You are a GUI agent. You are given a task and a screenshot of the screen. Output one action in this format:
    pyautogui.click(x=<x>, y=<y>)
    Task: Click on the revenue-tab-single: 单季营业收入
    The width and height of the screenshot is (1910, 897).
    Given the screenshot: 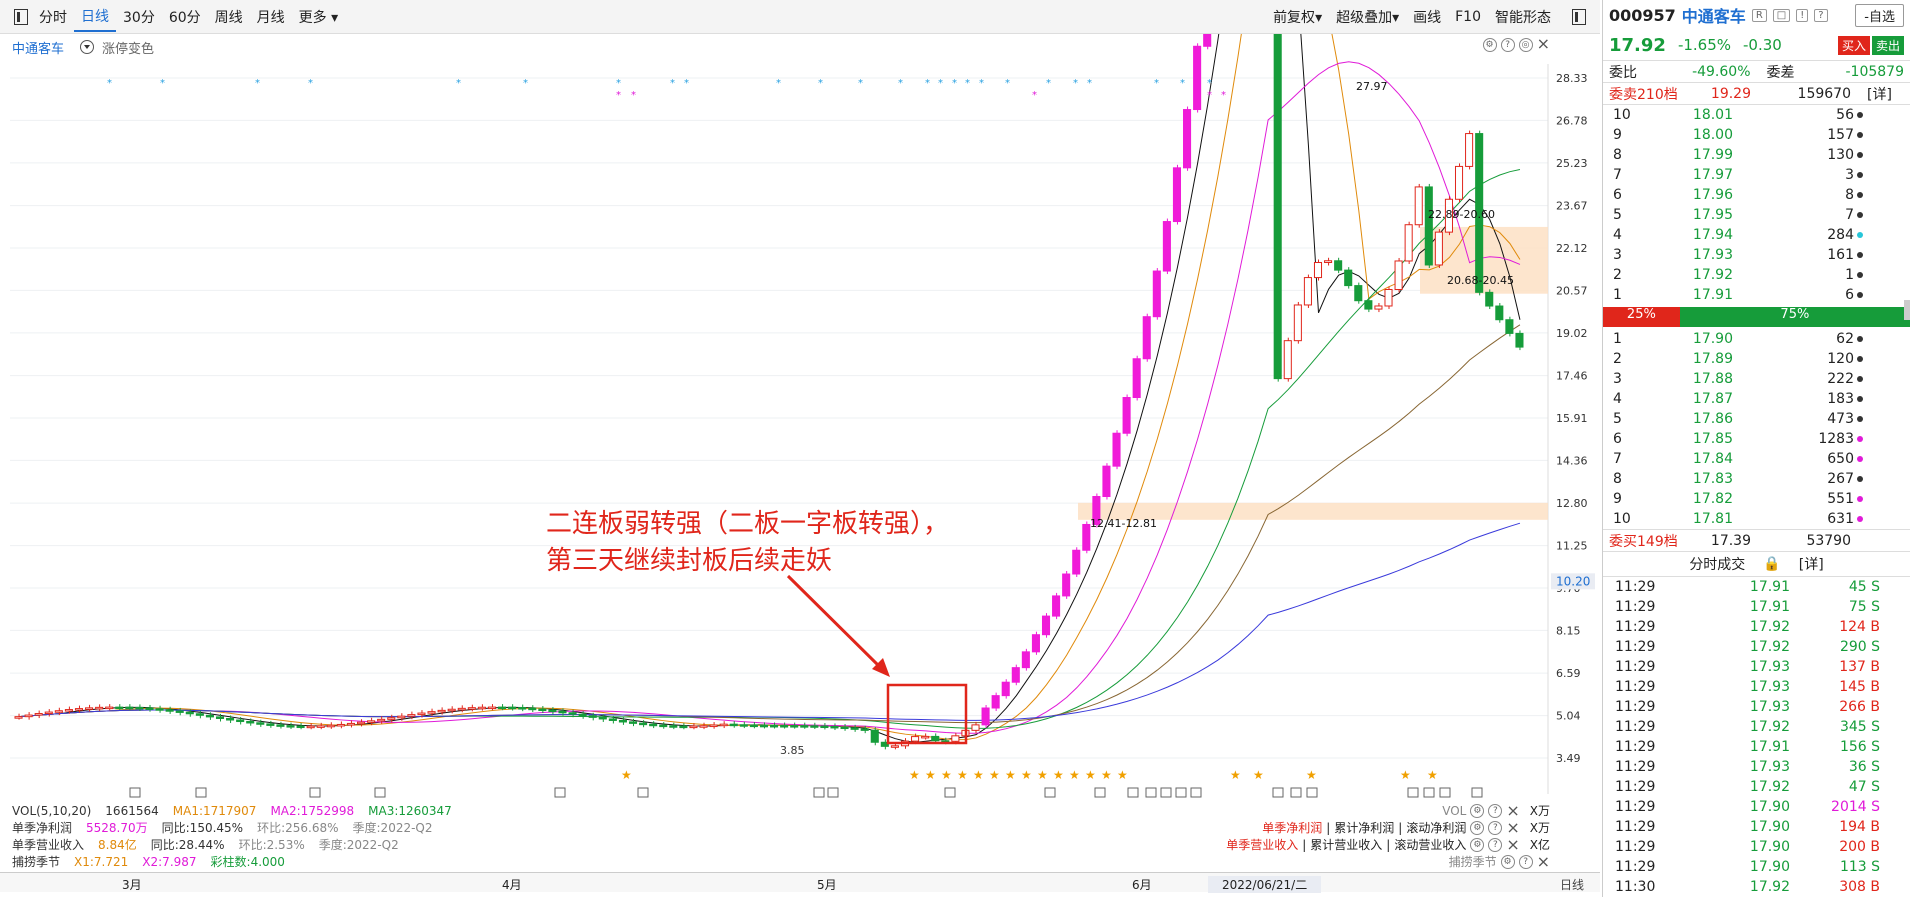 What is the action you would take?
    pyautogui.click(x=1262, y=845)
    